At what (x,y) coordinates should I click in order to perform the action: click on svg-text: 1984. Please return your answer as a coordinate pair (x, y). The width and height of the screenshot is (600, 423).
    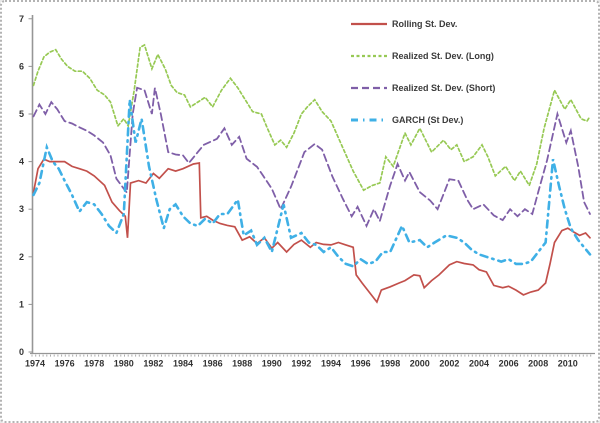
    Looking at the image, I should click on (183, 364).